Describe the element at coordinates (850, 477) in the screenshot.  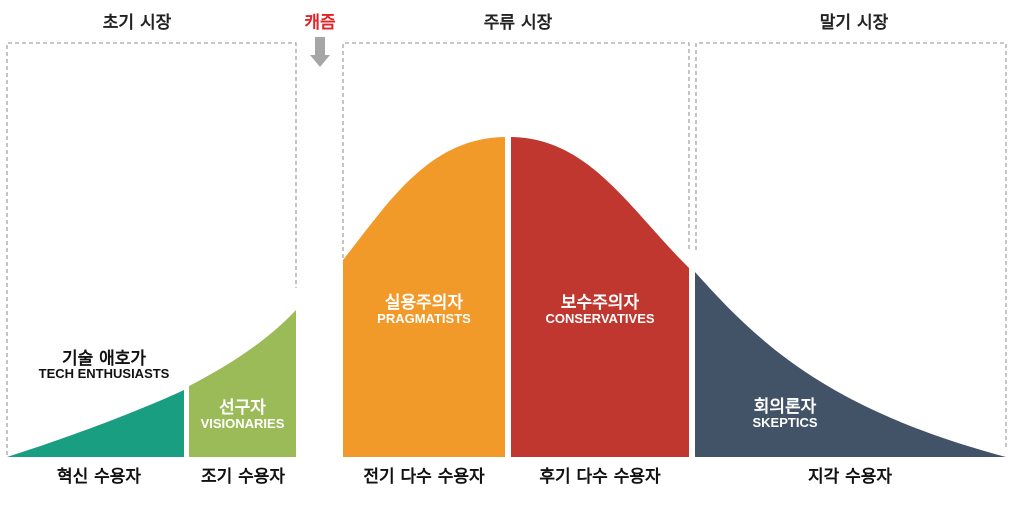
I see `laggards-group-label: 지각 수용자` at that location.